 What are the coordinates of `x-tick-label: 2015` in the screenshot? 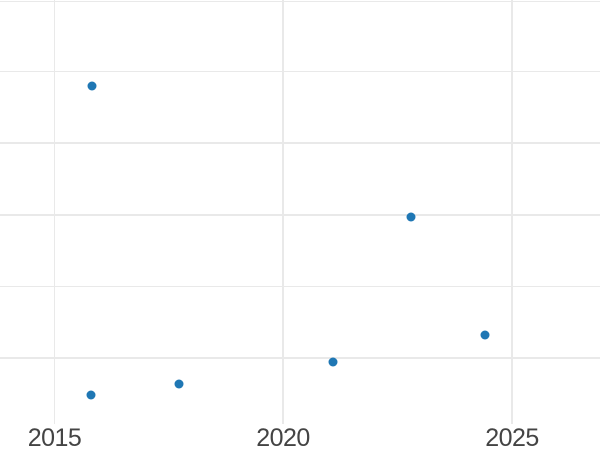 It's located at (54, 437).